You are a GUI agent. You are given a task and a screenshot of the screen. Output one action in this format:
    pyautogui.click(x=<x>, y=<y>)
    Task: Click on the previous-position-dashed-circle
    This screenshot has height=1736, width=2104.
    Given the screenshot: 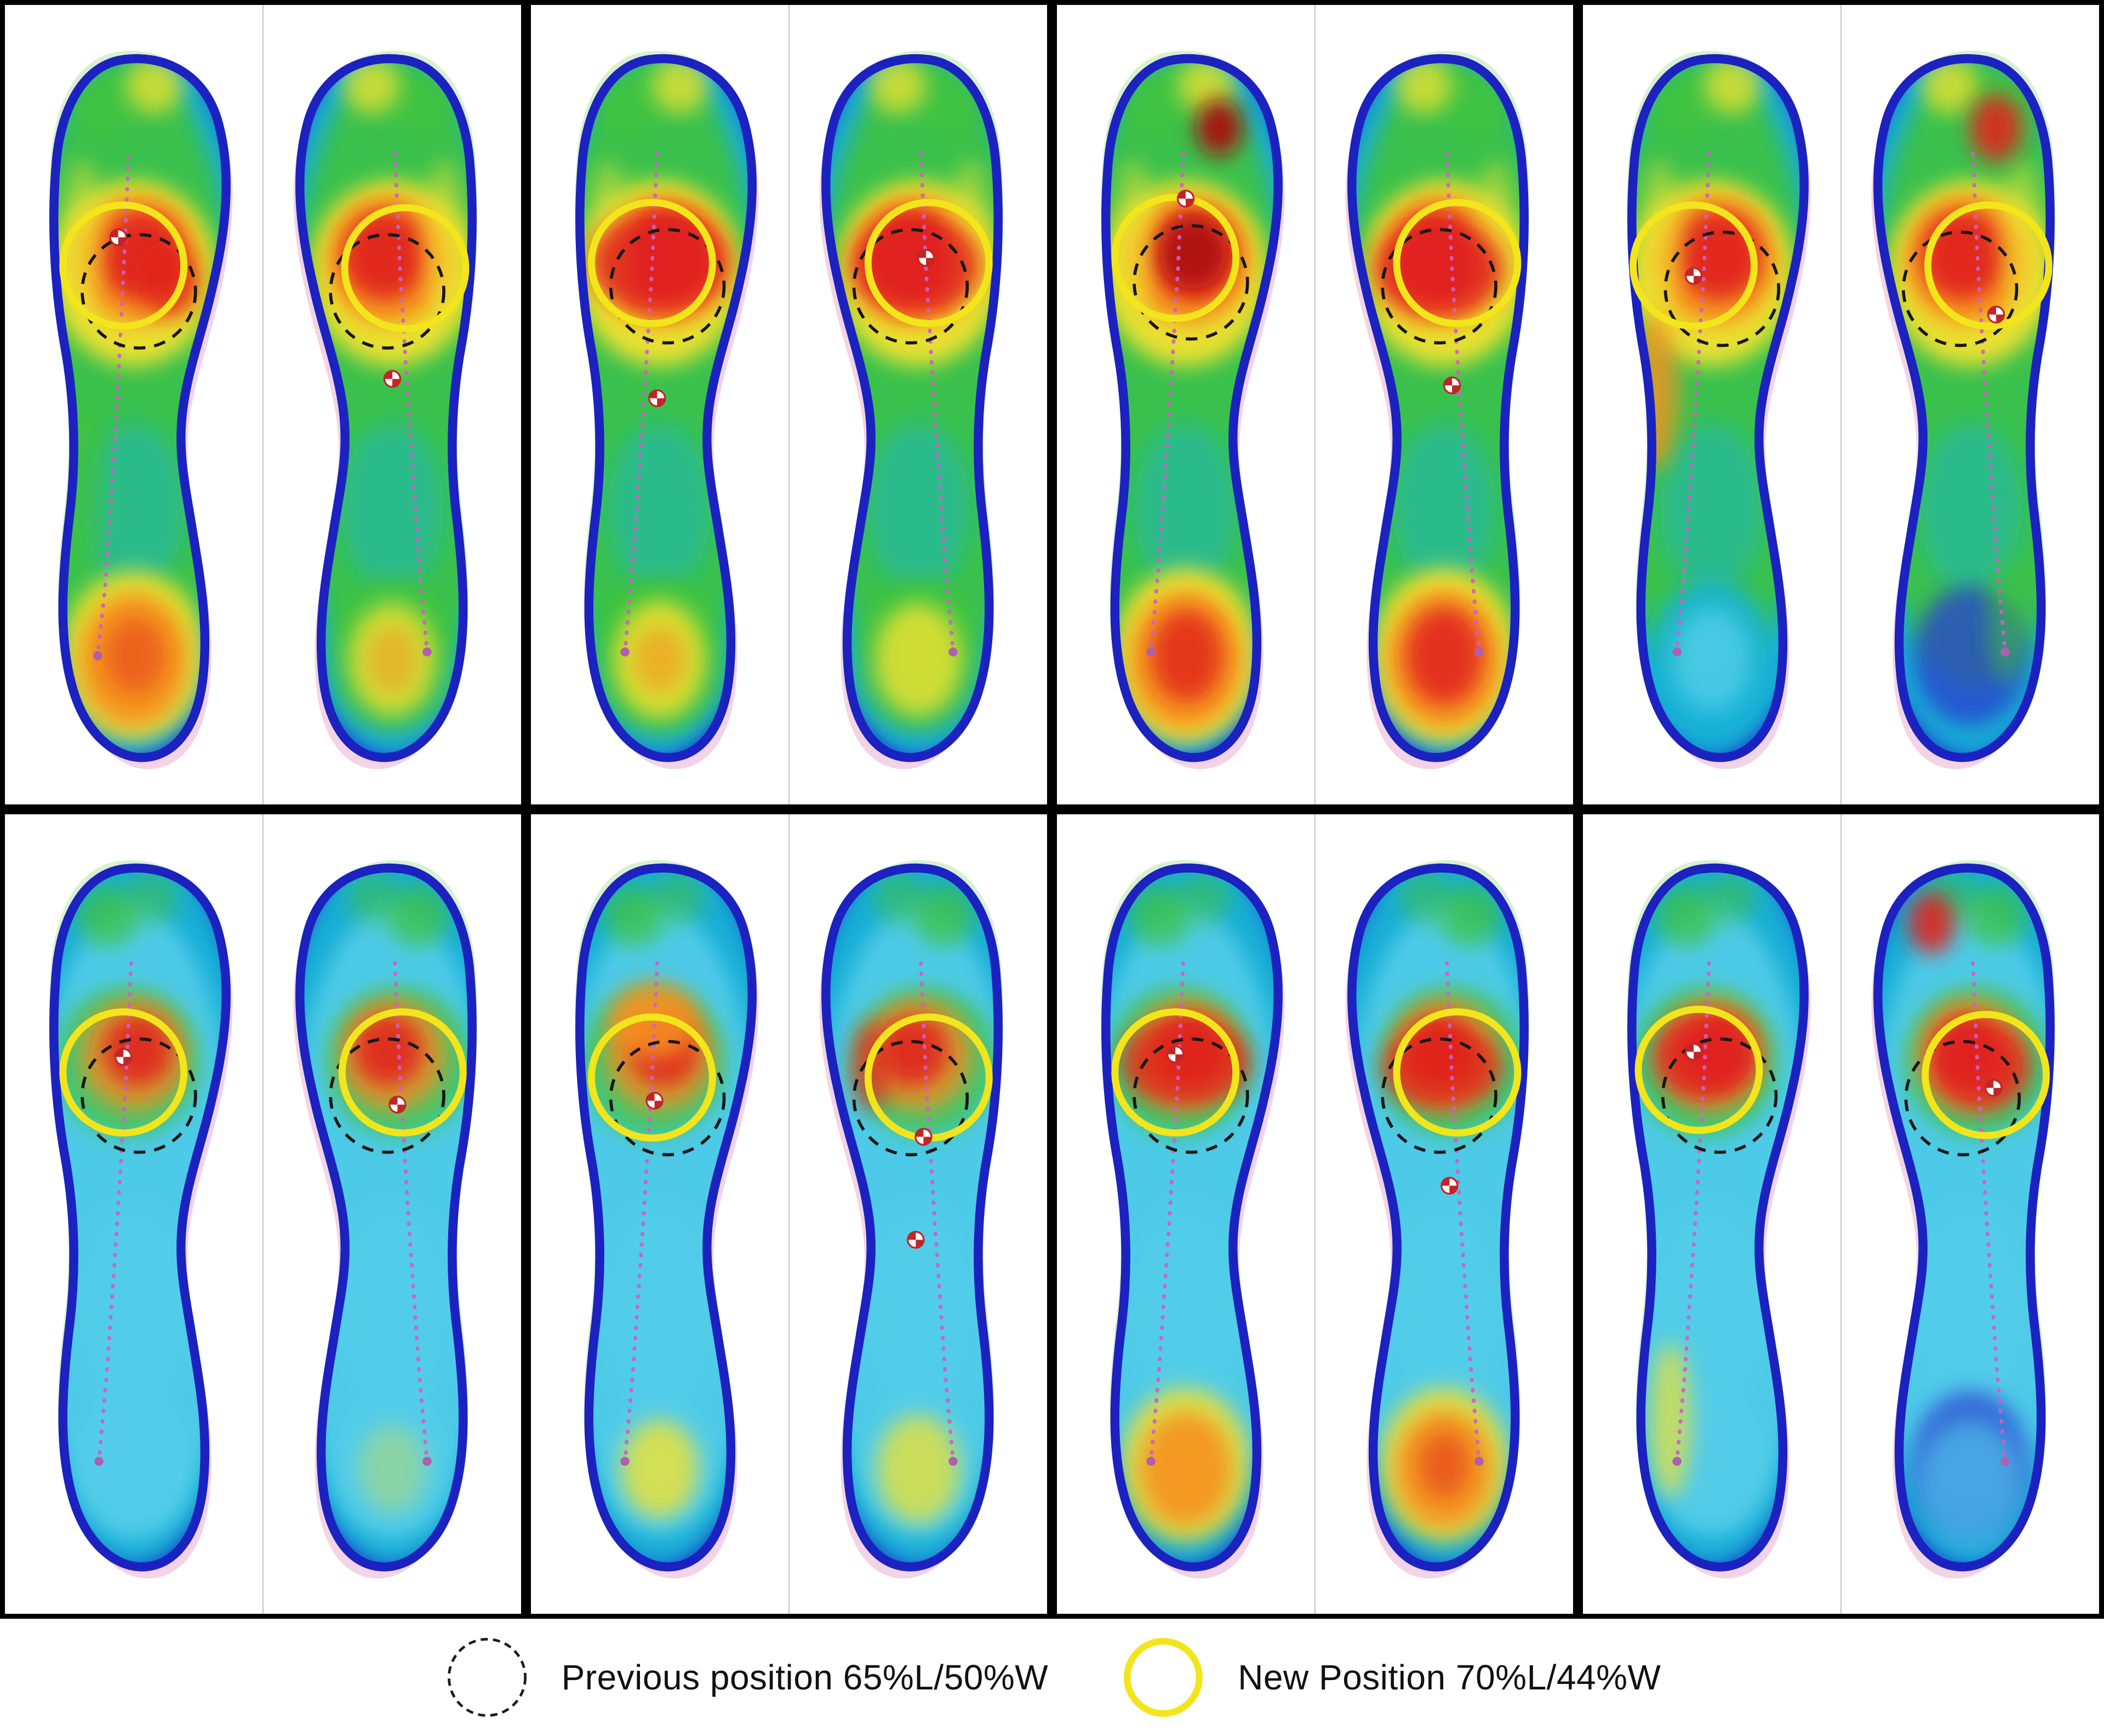 What is the action you would take?
    pyautogui.click(x=487, y=1678)
    